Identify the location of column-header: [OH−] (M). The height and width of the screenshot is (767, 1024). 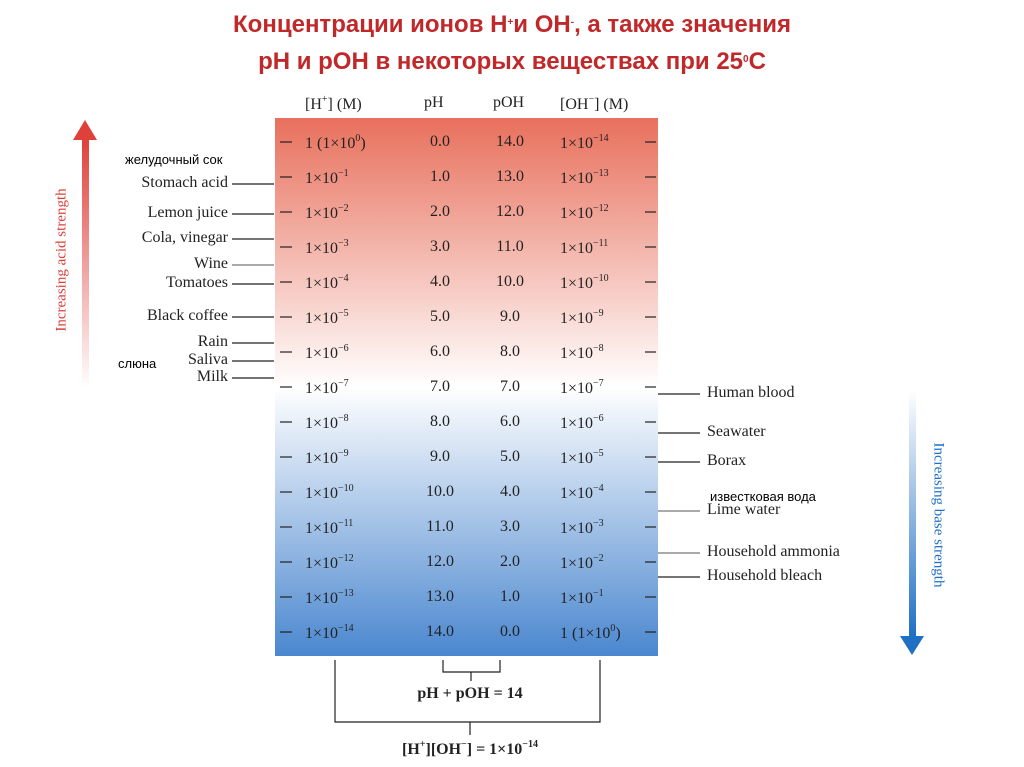
(594, 104).